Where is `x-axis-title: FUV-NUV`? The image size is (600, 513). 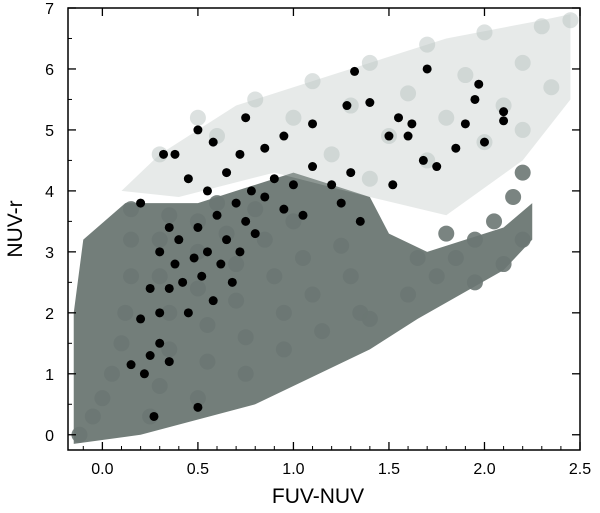 x-axis-title: FUV-NUV is located at coordinates (318, 496).